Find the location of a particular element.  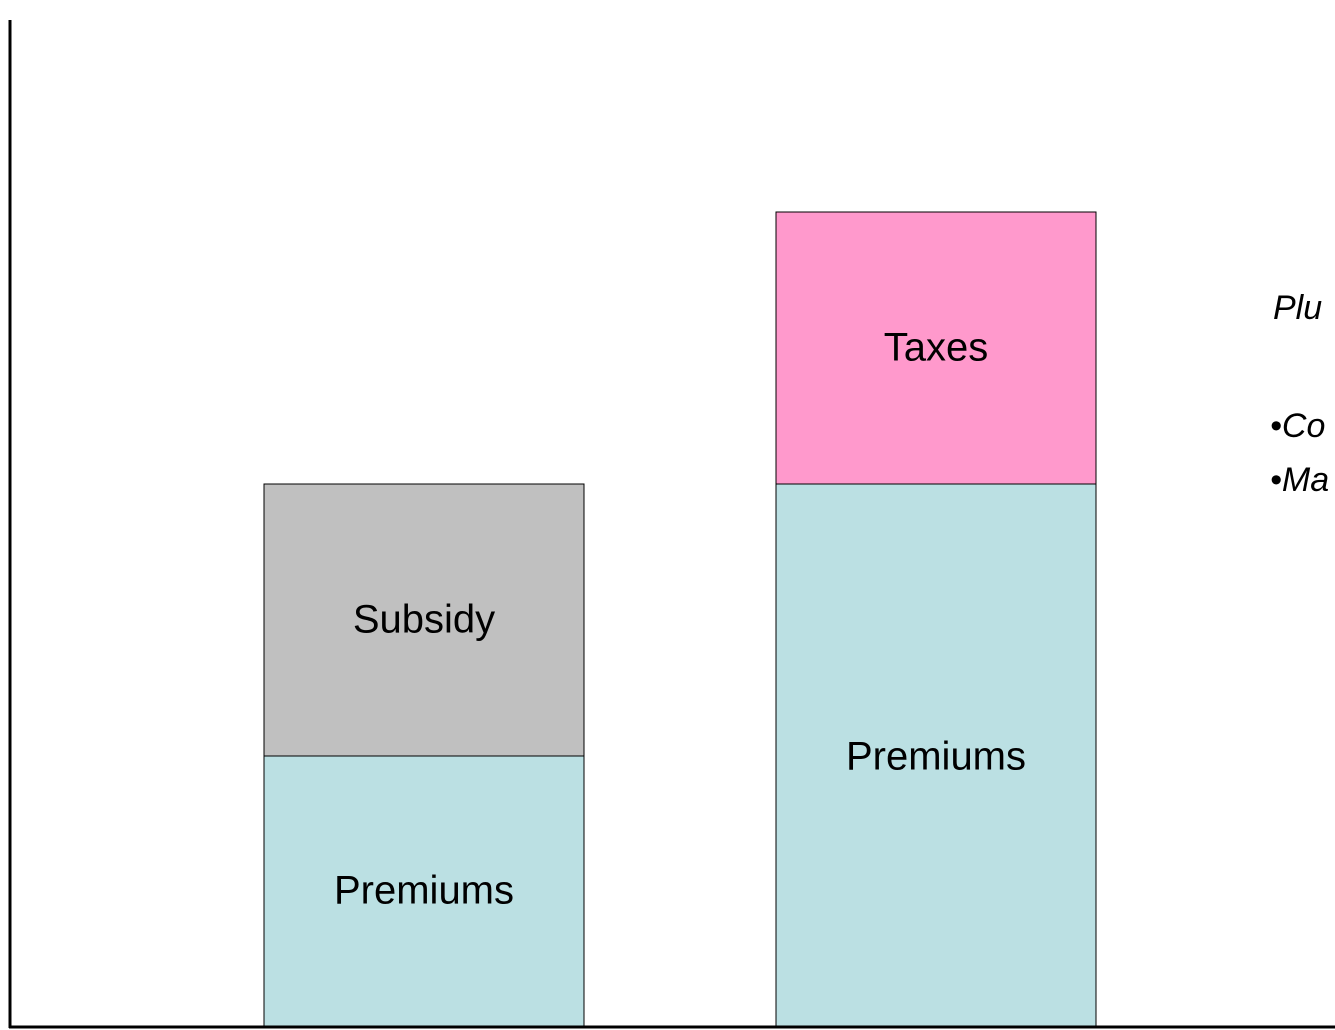

segment-label: Subsidy is located at coordinates (424, 620).